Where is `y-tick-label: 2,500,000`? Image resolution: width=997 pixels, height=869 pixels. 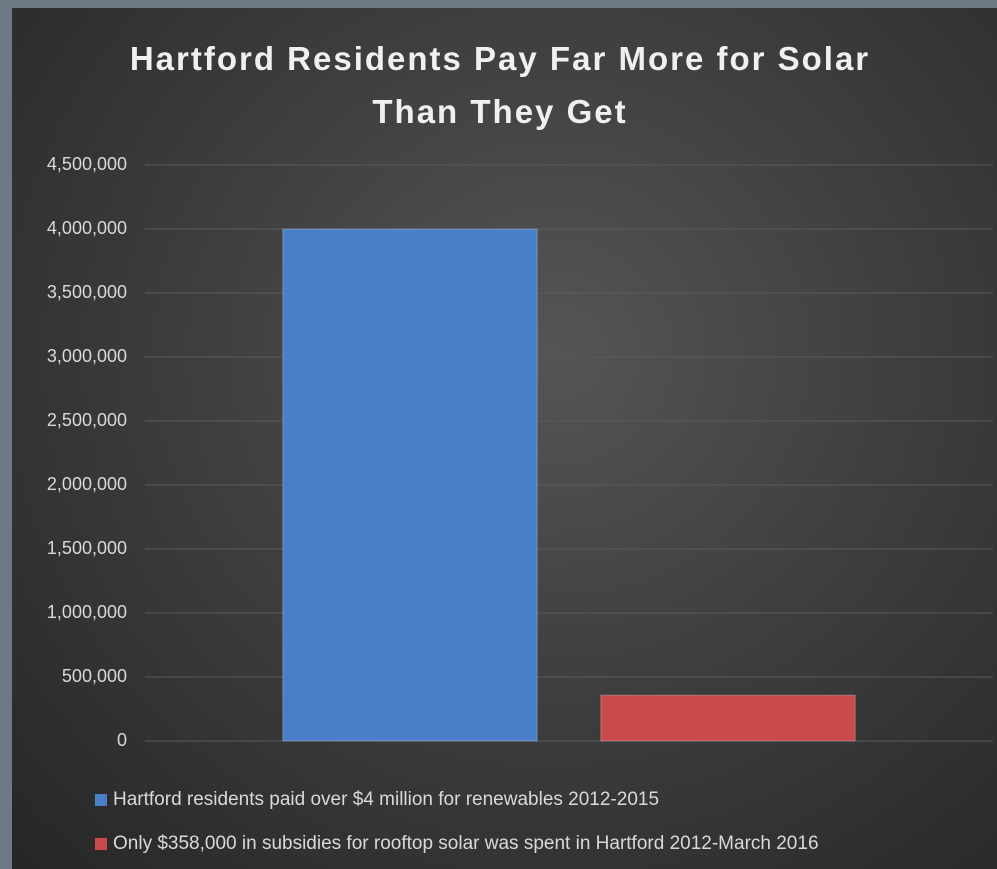
y-tick-label: 2,500,000 is located at coordinates (87, 420).